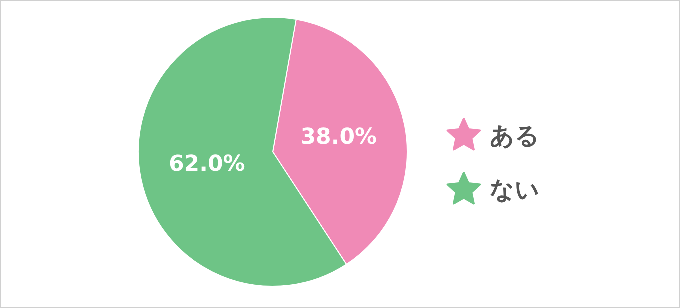 This screenshot has width=680, height=308. What do you see at coordinates (339, 137) in the screenshot?
I see `data-label: 38.0%` at bounding box center [339, 137].